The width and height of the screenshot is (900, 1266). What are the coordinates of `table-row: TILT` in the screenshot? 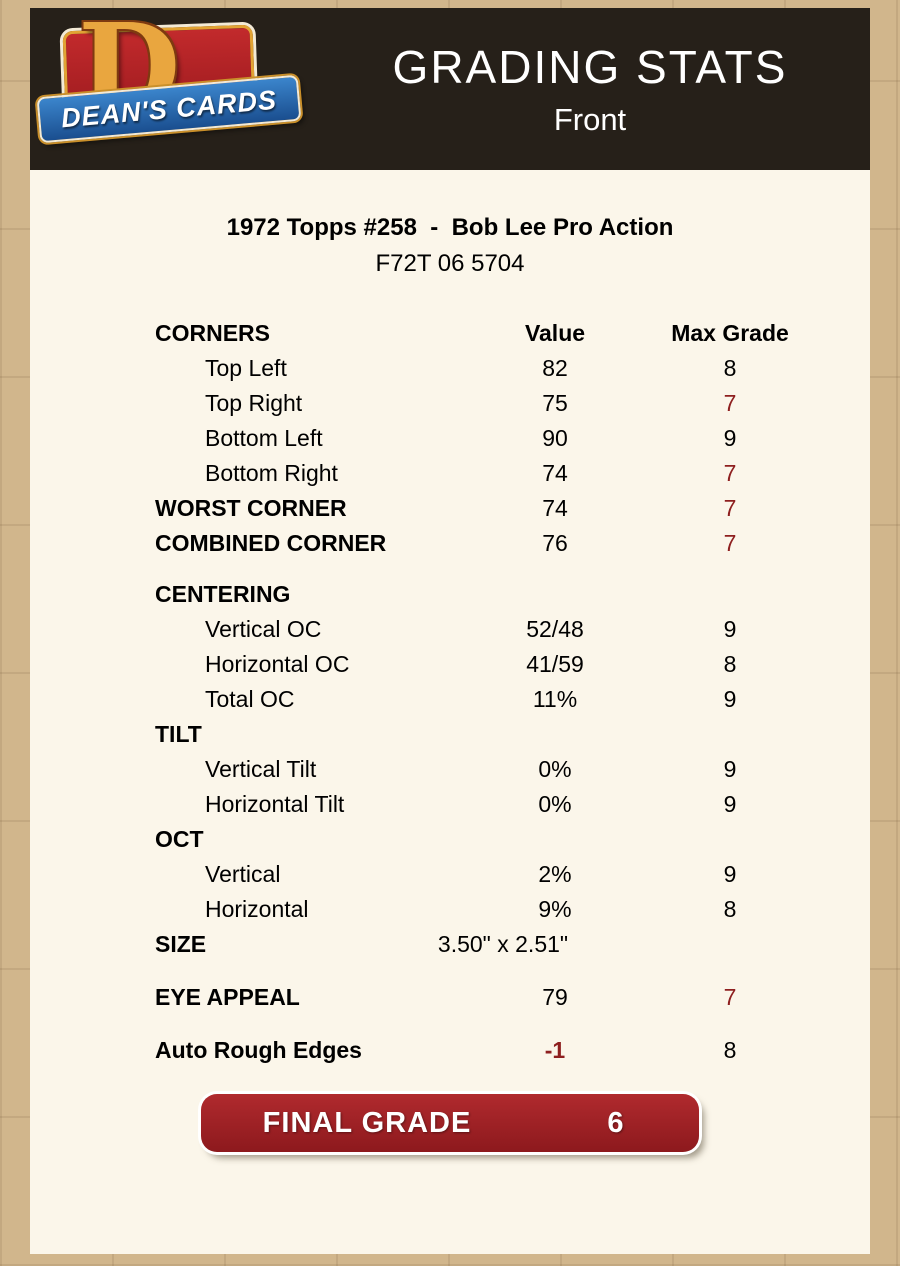 It's located at (512, 734).